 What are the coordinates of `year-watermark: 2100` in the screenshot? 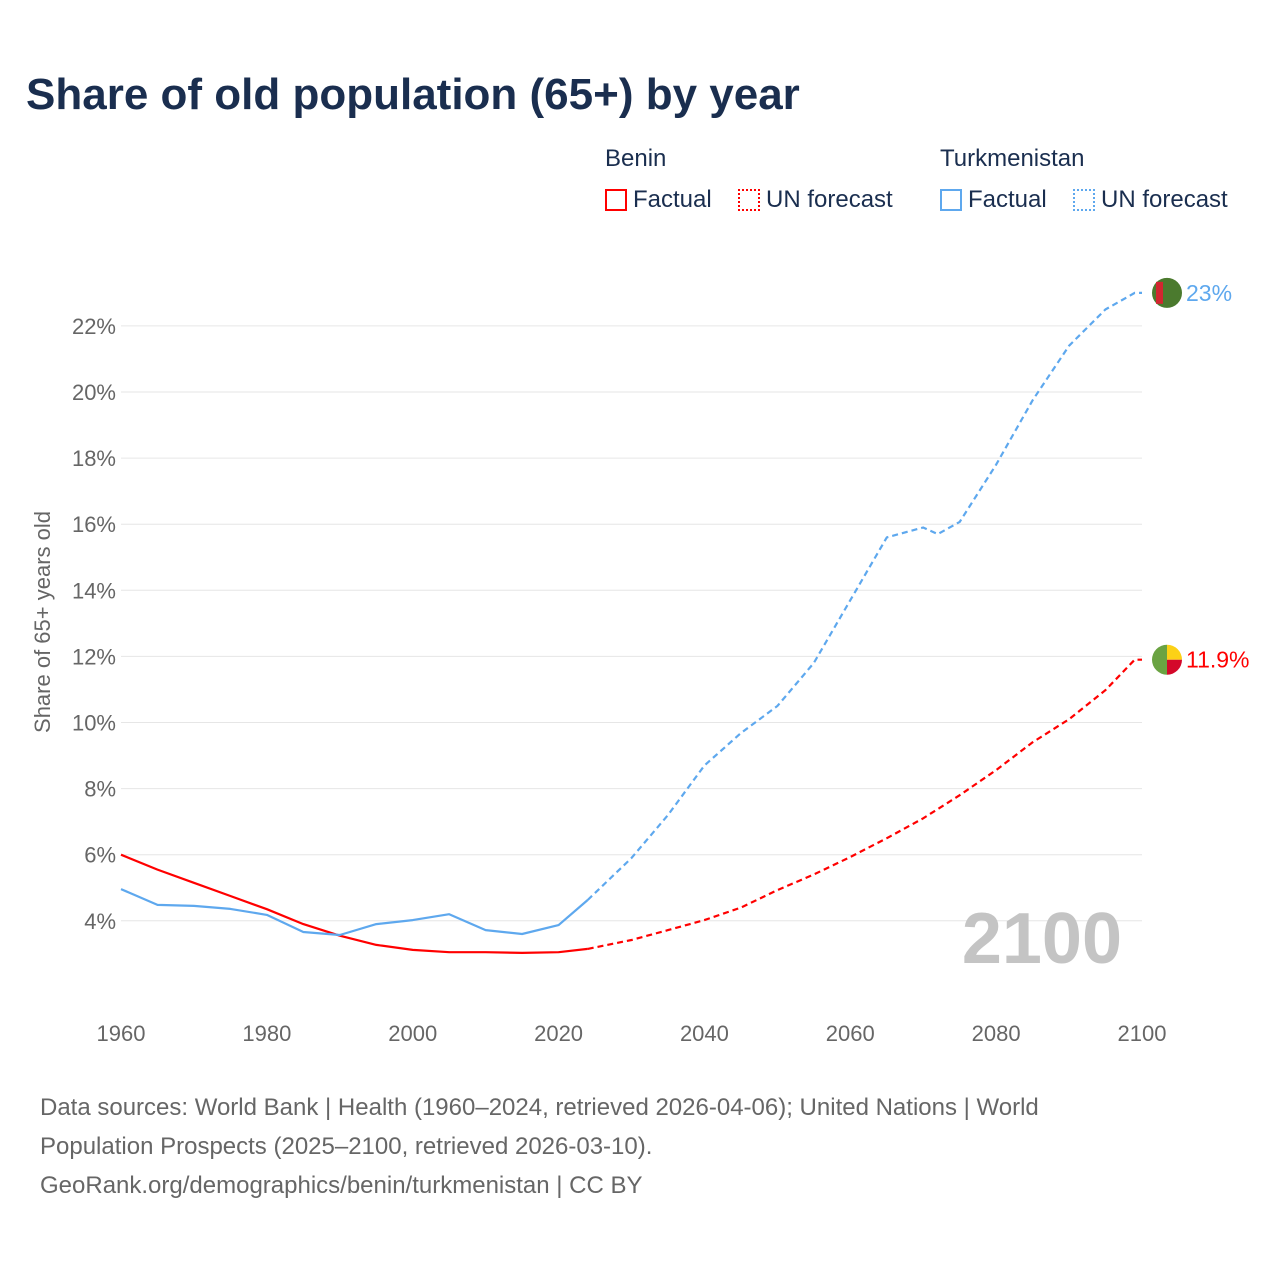 It's located at (1042, 939).